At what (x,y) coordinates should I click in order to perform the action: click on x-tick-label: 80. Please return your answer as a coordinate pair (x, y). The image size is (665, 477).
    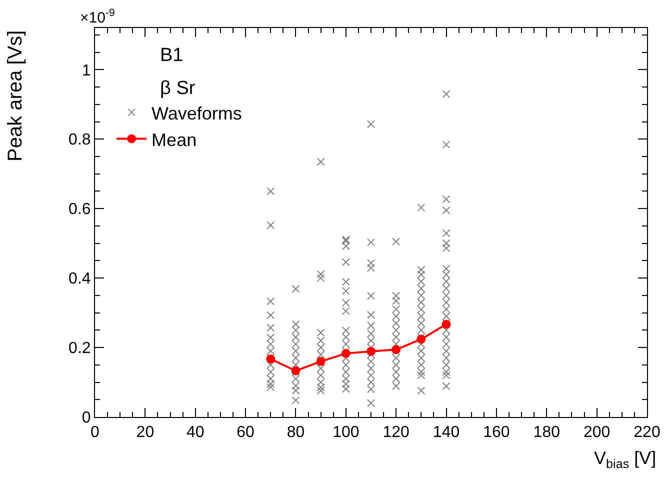
    Looking at the image, I should click on (295, 433).